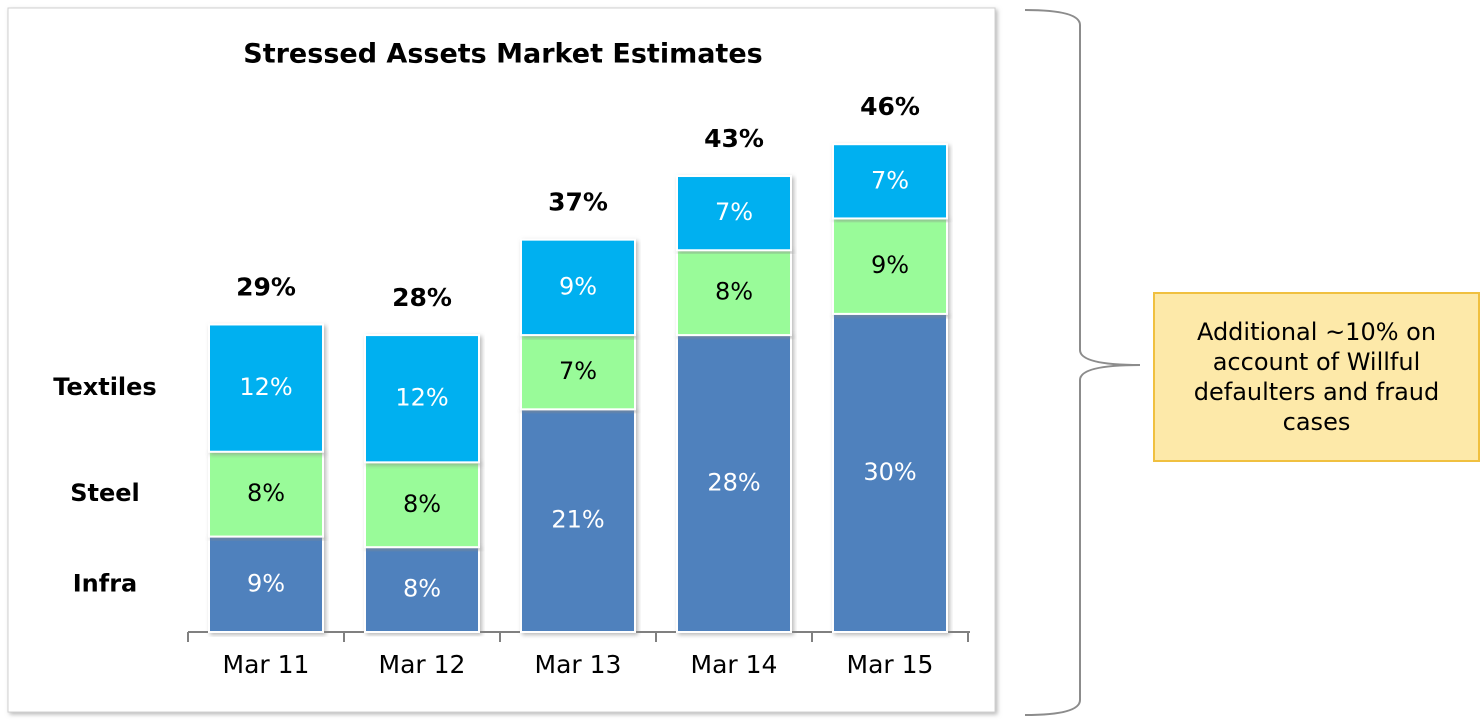  What do you see at coordinates (266, 286) in the screenshot?
I see `total-label: 29%` at bounding box center [266, 286].